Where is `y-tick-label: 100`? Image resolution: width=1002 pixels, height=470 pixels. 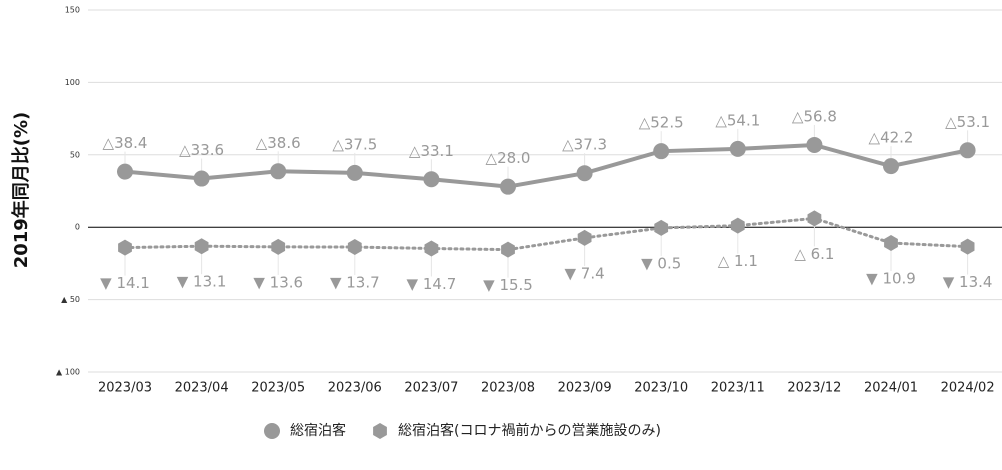 y-tick-label: 100 is located at coordinates (72, 82).